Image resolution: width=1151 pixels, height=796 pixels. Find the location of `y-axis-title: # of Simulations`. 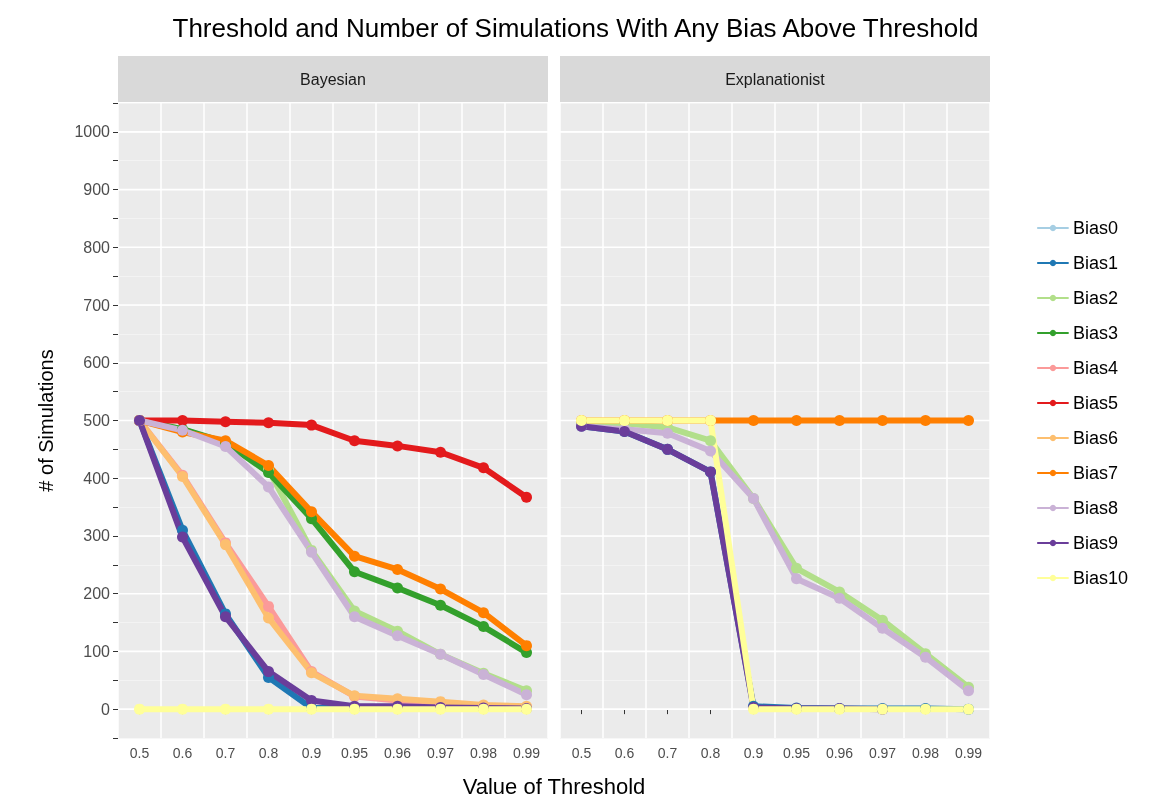

y-axis-title: # of Simulations is located at coordinates (46, 420).